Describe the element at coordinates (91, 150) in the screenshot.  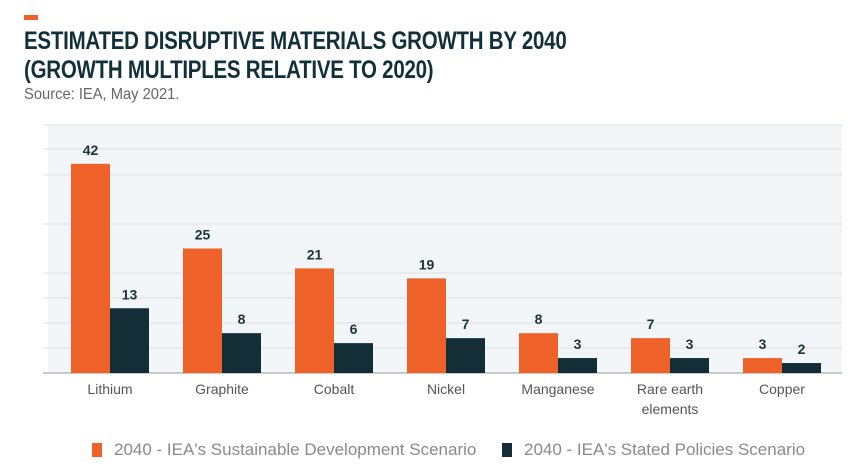
I see `data-label: 42` at that location.